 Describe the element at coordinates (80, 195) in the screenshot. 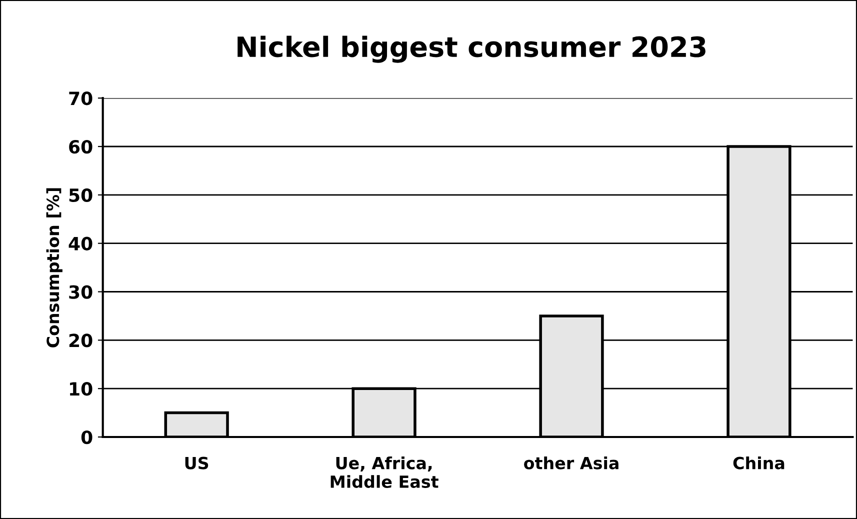

I see `y-tick-label: 50` at that location.